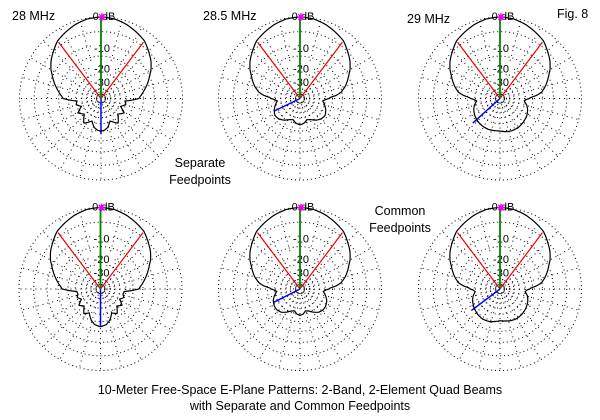  I want to click on polar-plot-28mhz-common: 0 dB-10-20-30, so click(100, 286).